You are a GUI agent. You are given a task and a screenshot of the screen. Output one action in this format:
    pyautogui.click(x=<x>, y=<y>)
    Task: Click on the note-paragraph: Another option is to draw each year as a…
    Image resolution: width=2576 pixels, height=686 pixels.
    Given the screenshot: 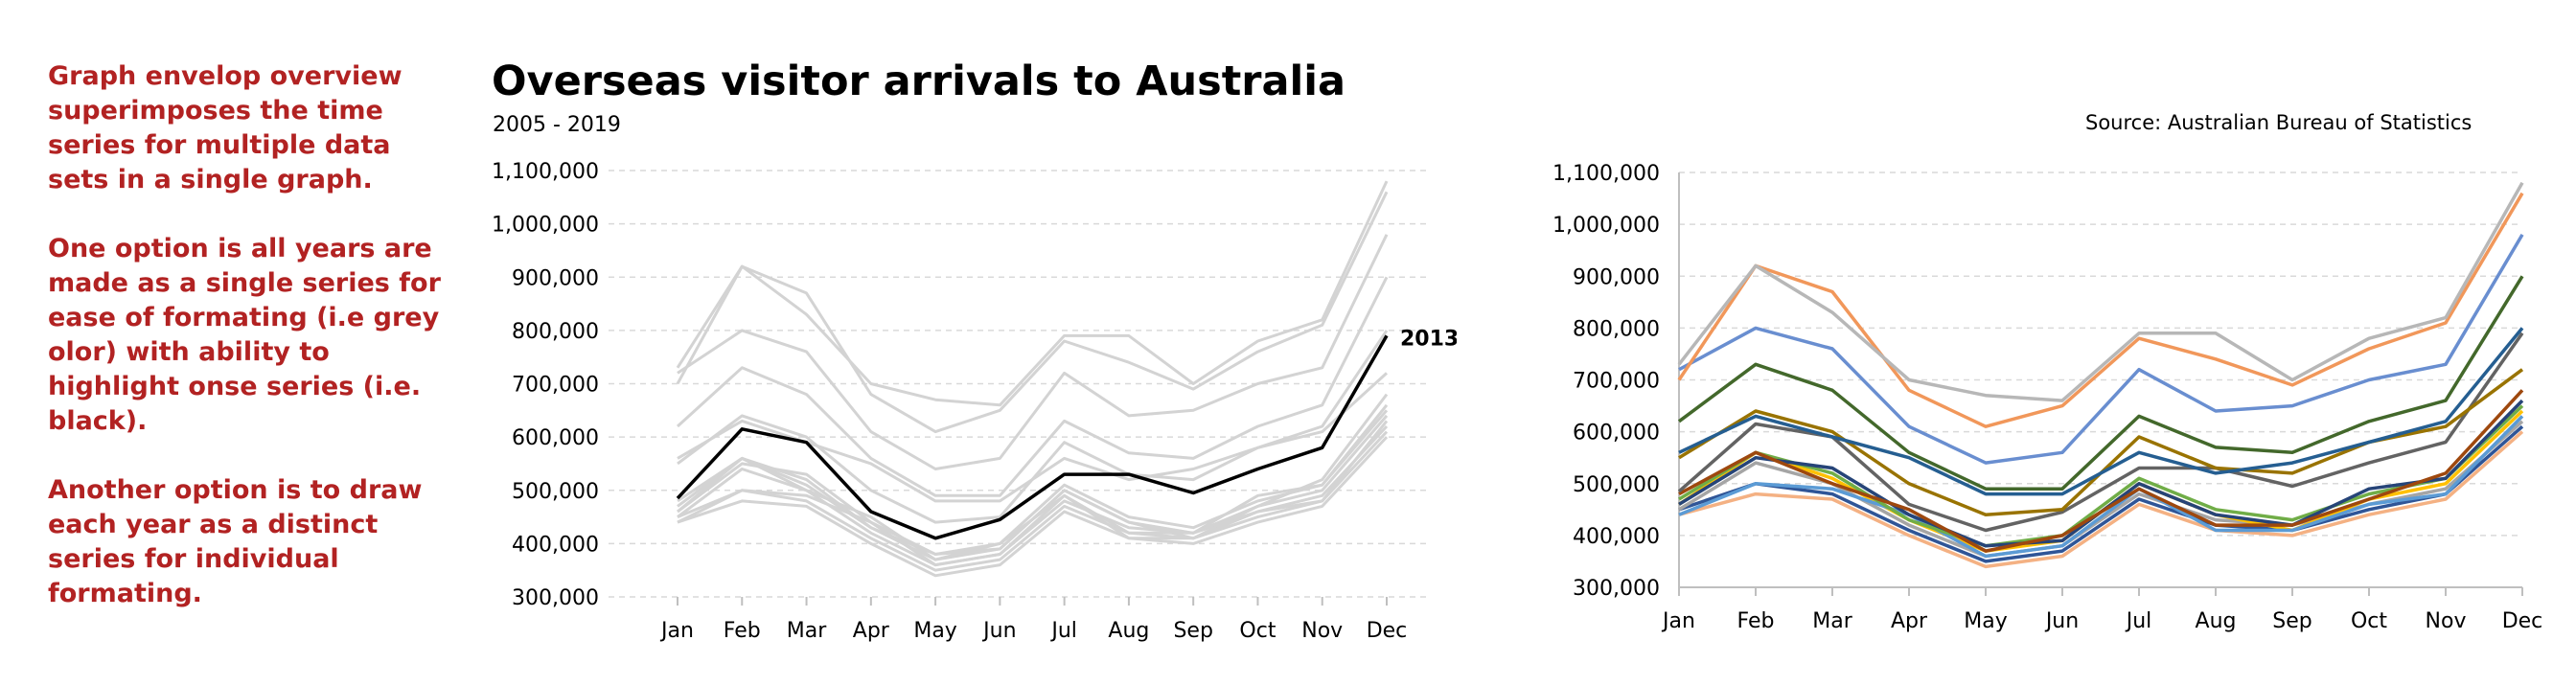 What is the action you would take?
    pyautogui.click(x=235, y=541)
    